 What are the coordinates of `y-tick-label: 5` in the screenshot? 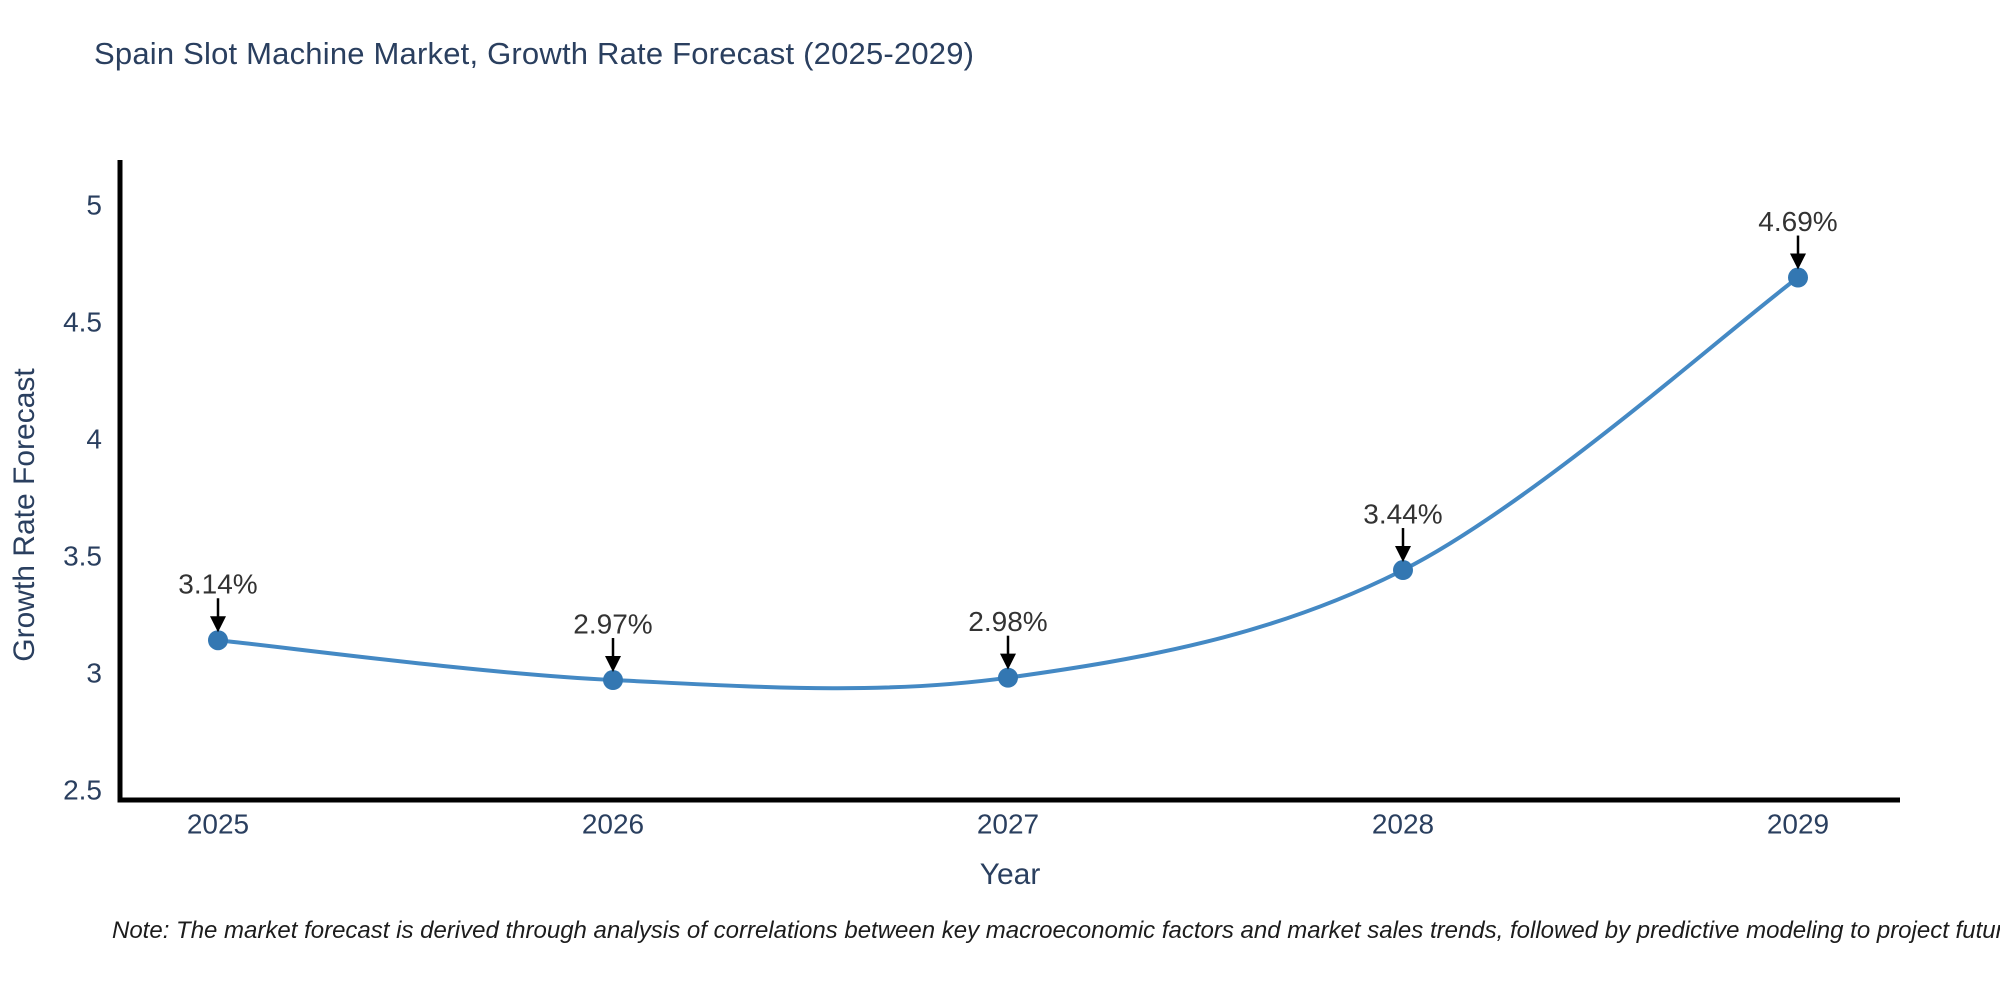 It's located at (94, 205).